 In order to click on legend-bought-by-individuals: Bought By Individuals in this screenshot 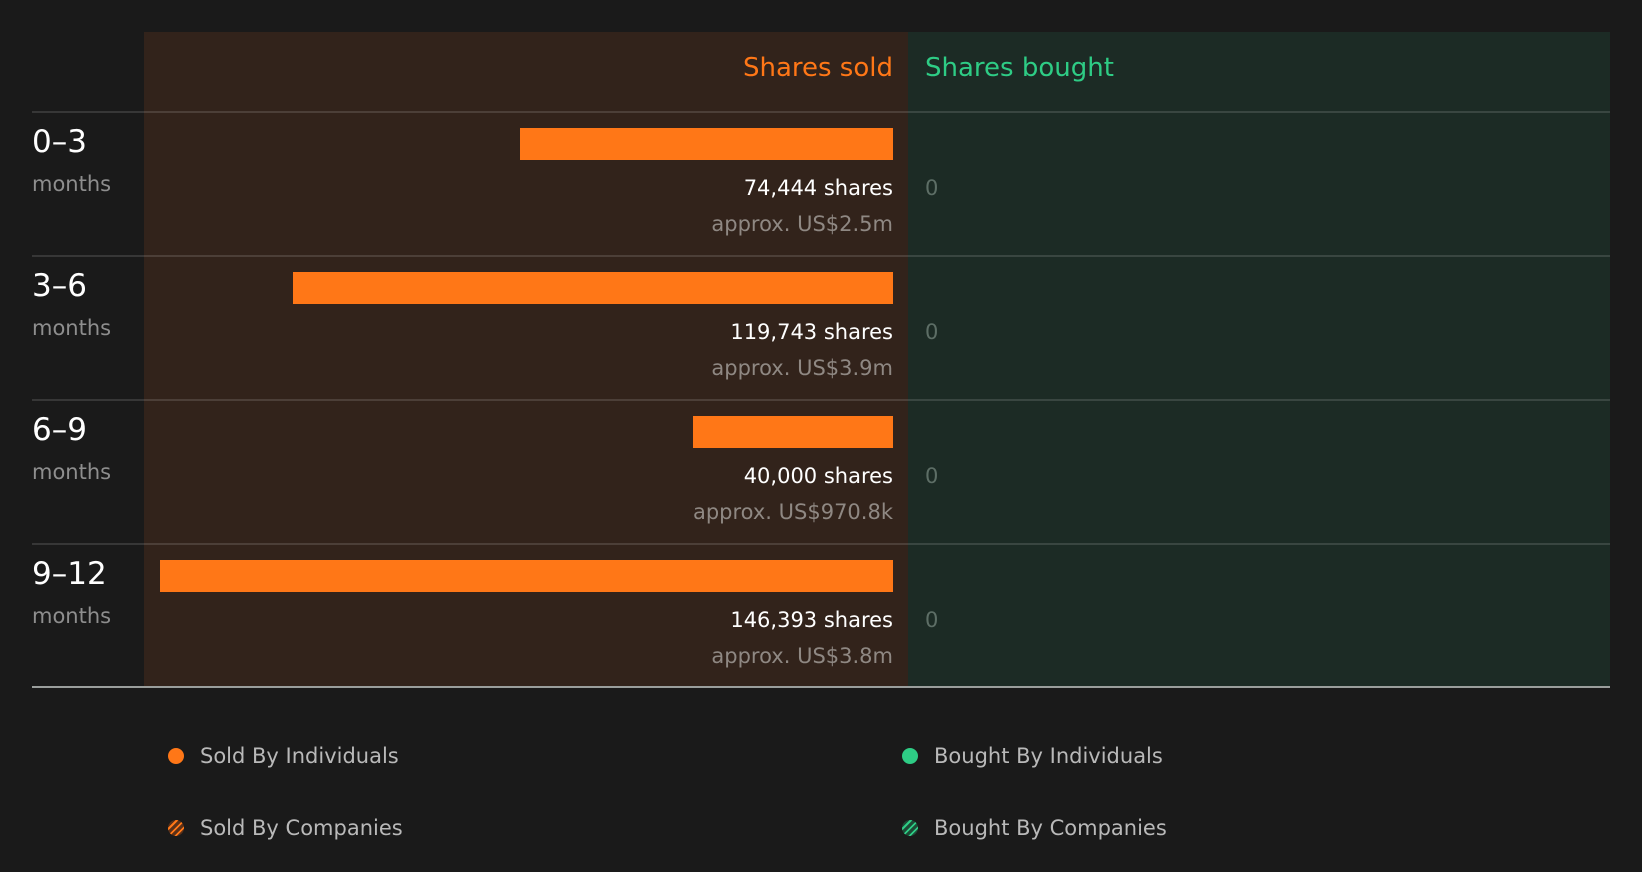, I will do `click(1032, 756)`.